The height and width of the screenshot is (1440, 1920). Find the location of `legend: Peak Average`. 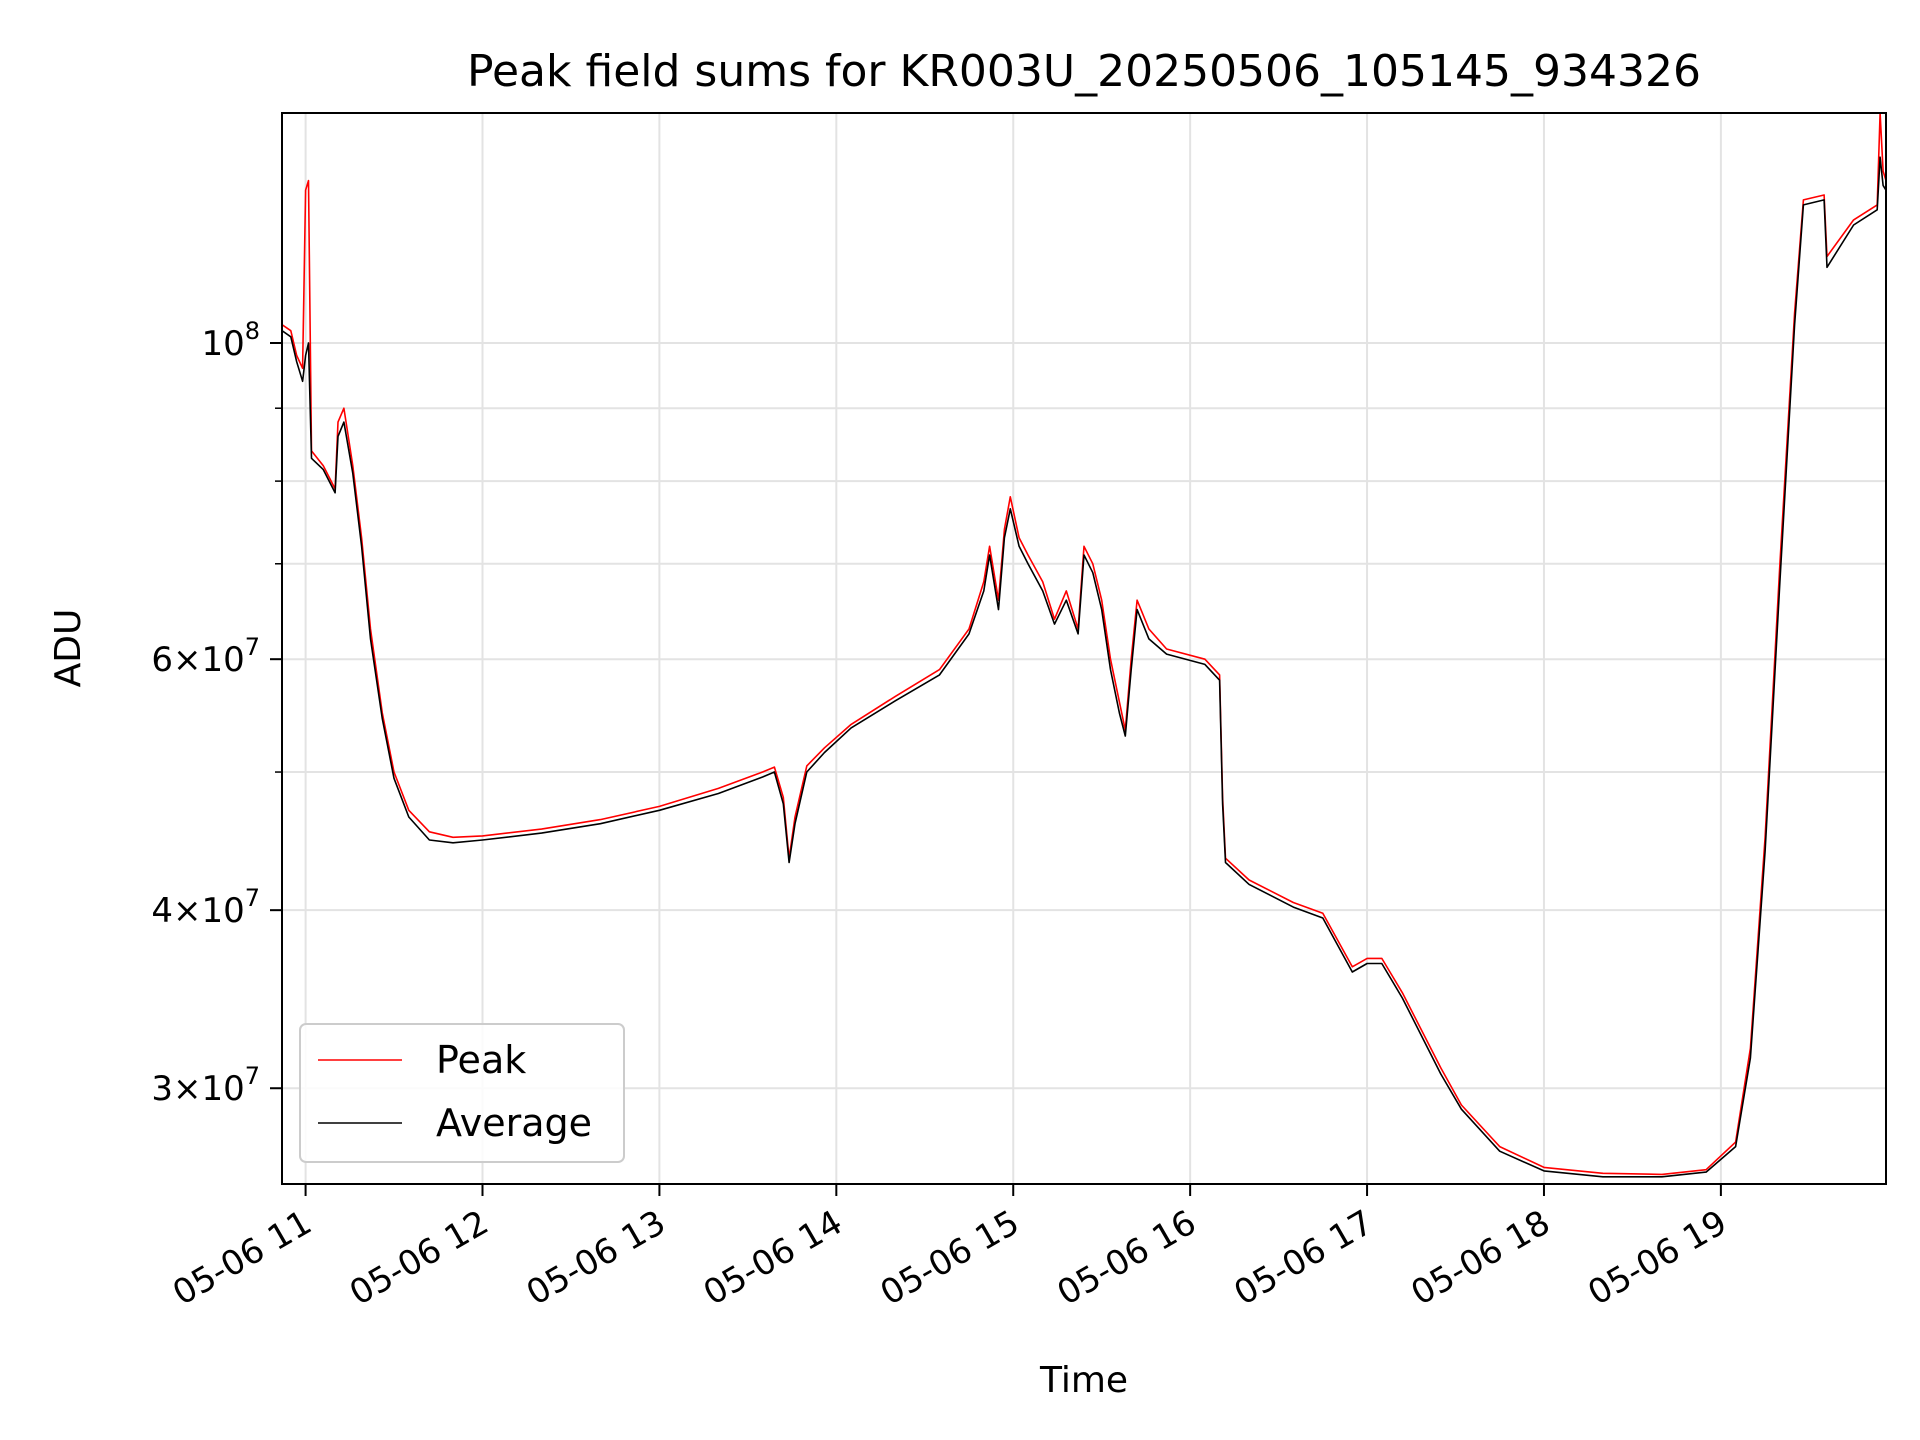

legend: Peak Average is located at coordinates (462, 1093).